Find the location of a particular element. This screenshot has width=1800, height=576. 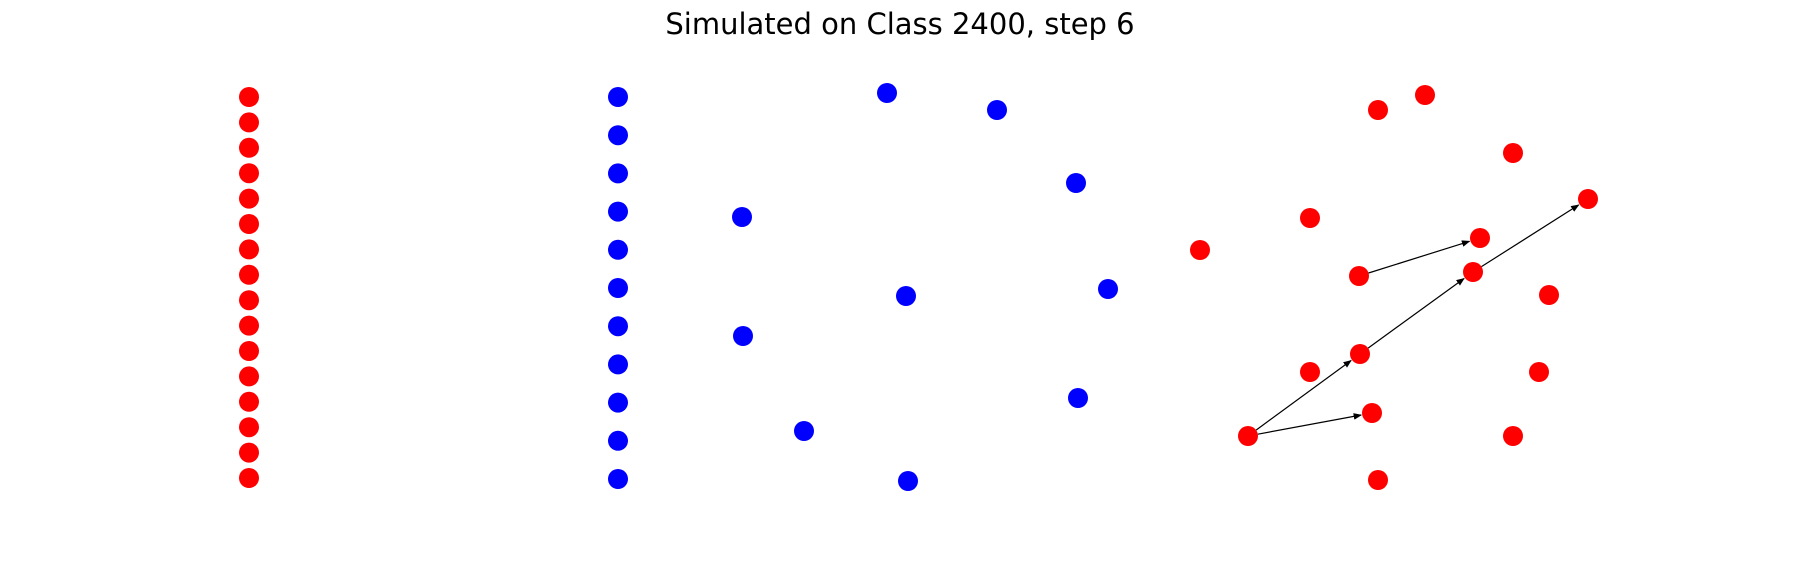

left-column-panel is located at coordinates (249, 287).